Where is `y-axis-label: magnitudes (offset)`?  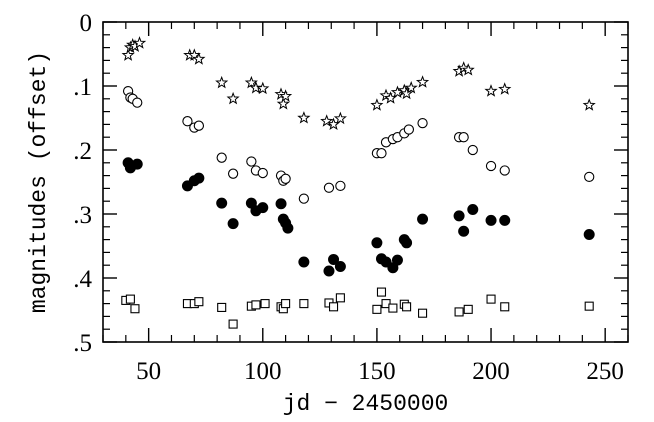 y-axis-label: magnitudes (offset) is located at coordinates (39, 182).